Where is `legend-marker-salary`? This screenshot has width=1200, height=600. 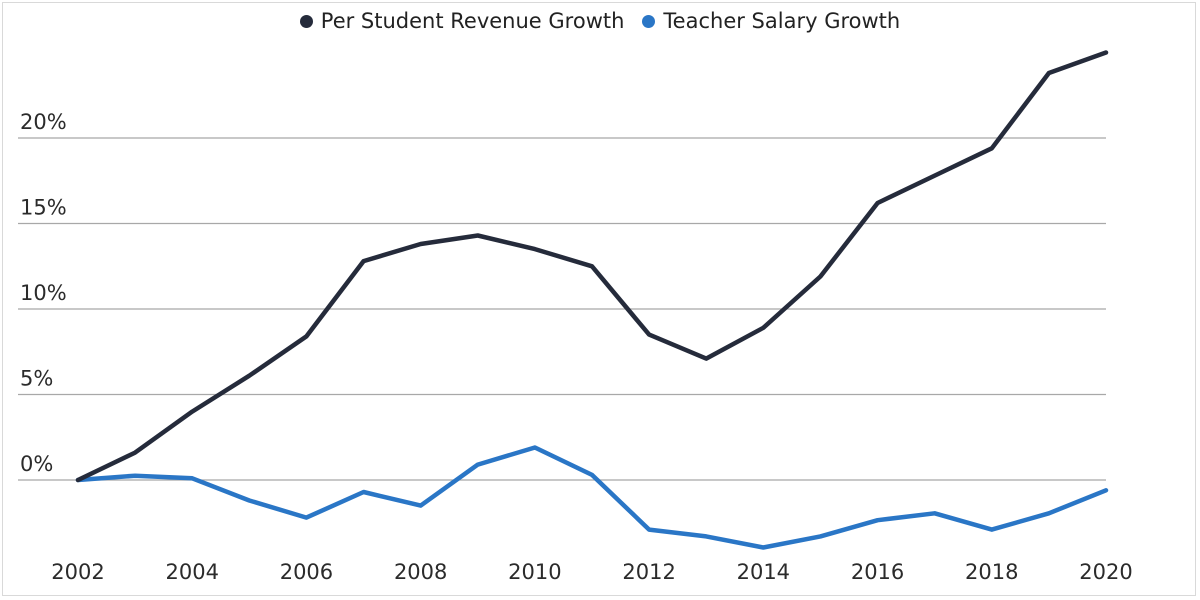
legend-marker-salary is located at coordinates (649, 21).